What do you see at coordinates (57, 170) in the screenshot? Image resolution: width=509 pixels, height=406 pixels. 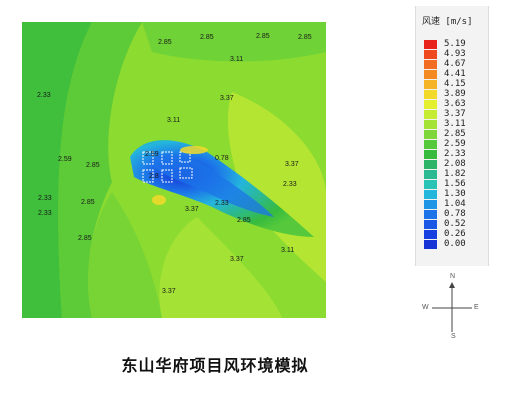 I see `band-left-dark` at bounding box center [57, 170].